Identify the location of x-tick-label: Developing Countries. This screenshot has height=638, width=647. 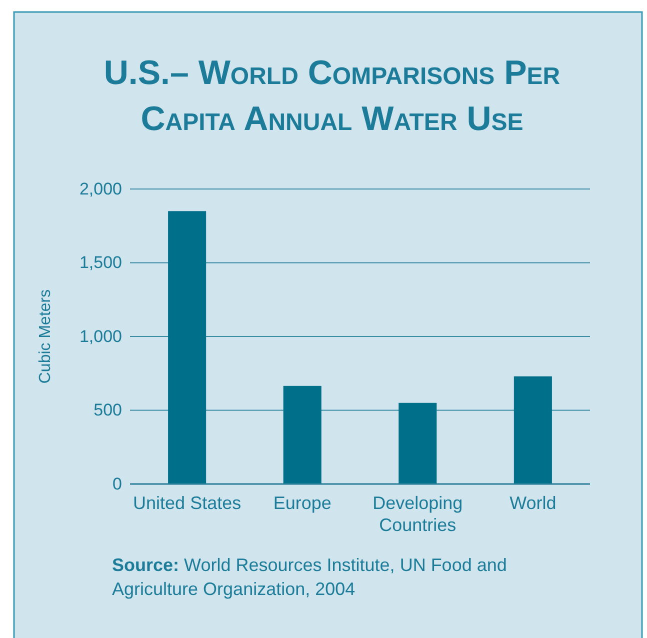
(417, 514).